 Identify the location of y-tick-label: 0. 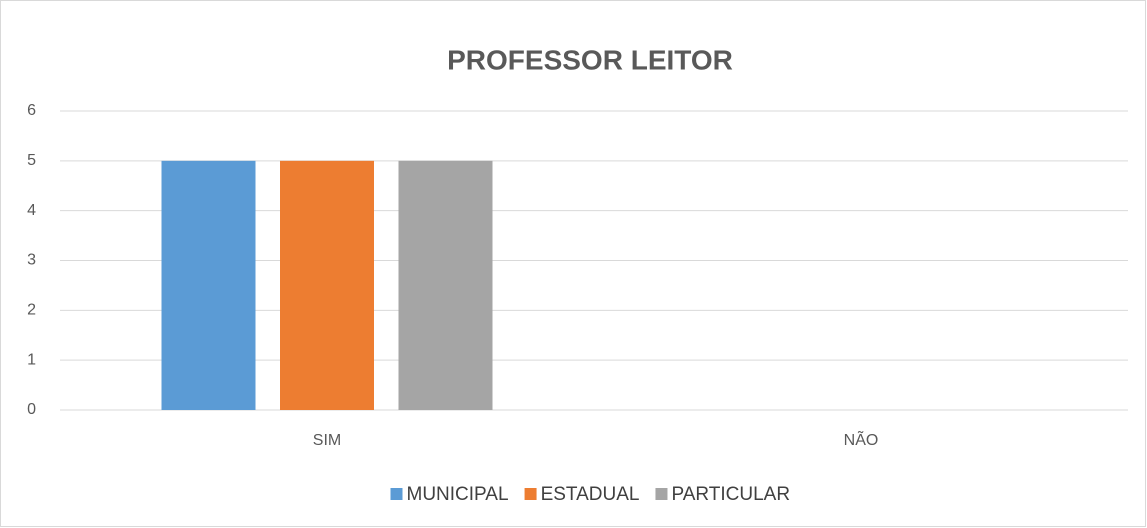
(31, 409).